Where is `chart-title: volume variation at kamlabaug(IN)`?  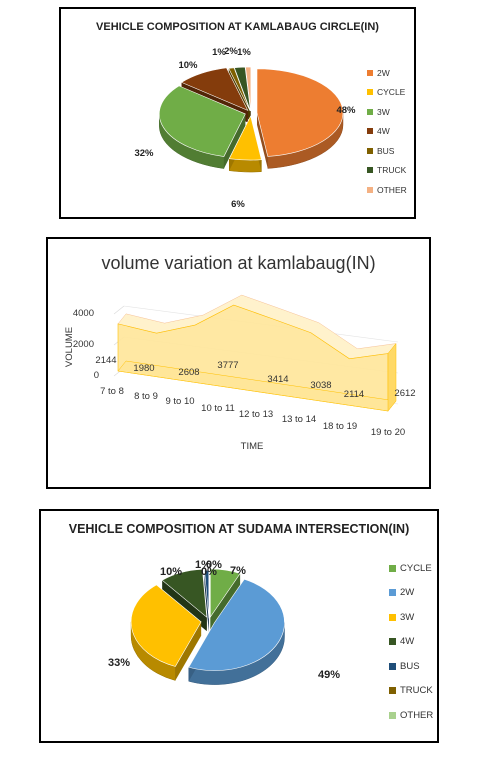 chart-title: volume variation at kamlabaug(IN) is located at coordinates (238, 263).